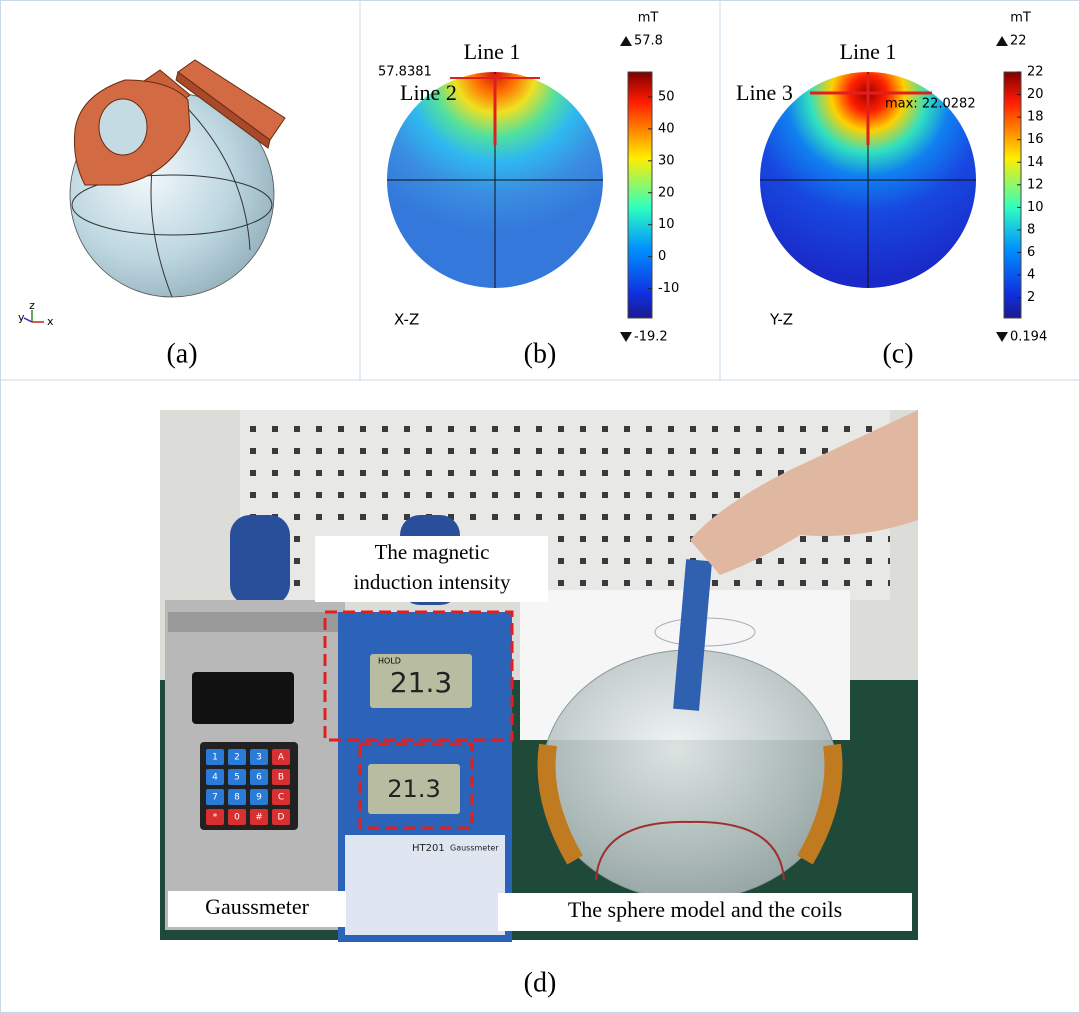 The width and height of the screenshot is (1080, 1013). Describe the element at coordinates (666, 128) in the screenshot. I see `colorbar-tick-label: 40` at that location.